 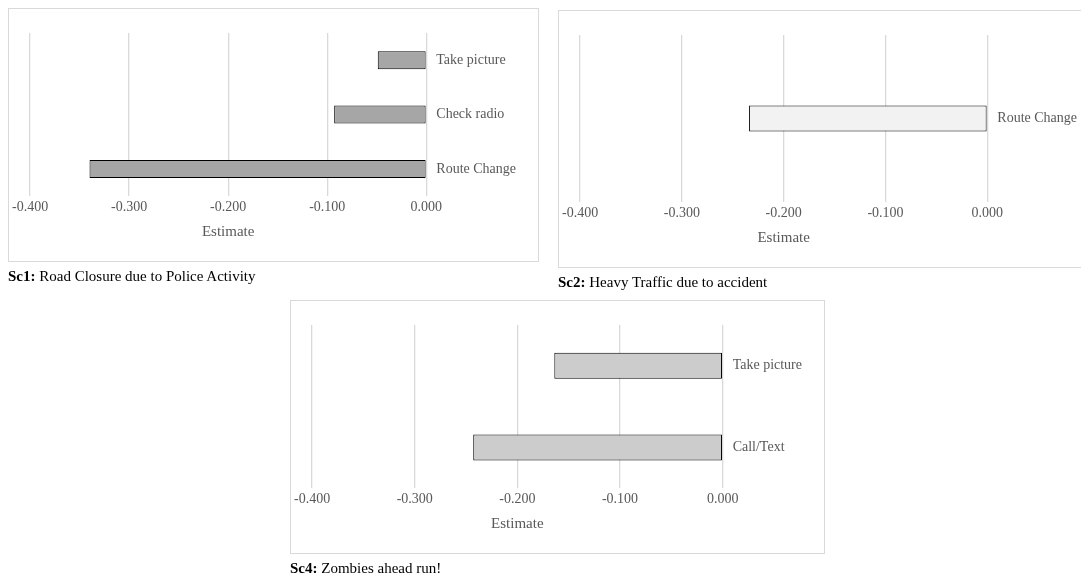 What do you see at coordinates (132, 276) in the screenshot?
I see `text: Sc1: Road Closure due to Police Activity` at bounding box center [132, 276].